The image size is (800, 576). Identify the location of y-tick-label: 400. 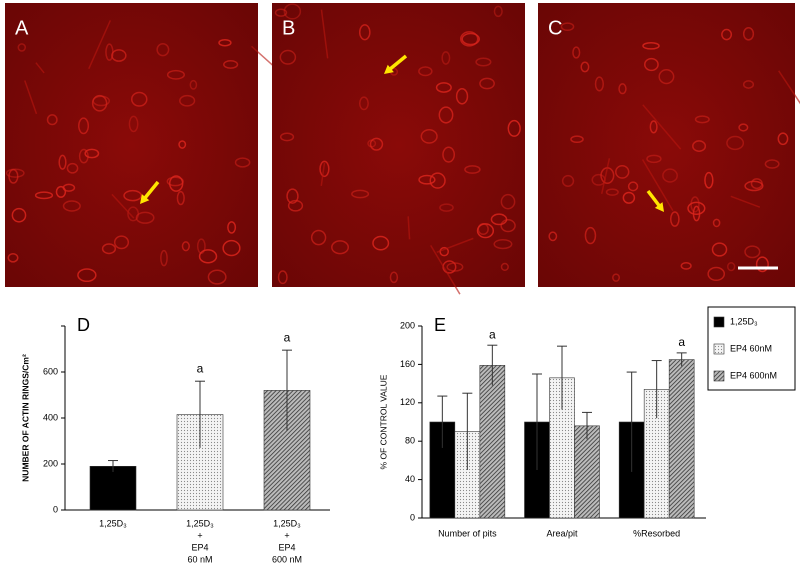
(50, 417).